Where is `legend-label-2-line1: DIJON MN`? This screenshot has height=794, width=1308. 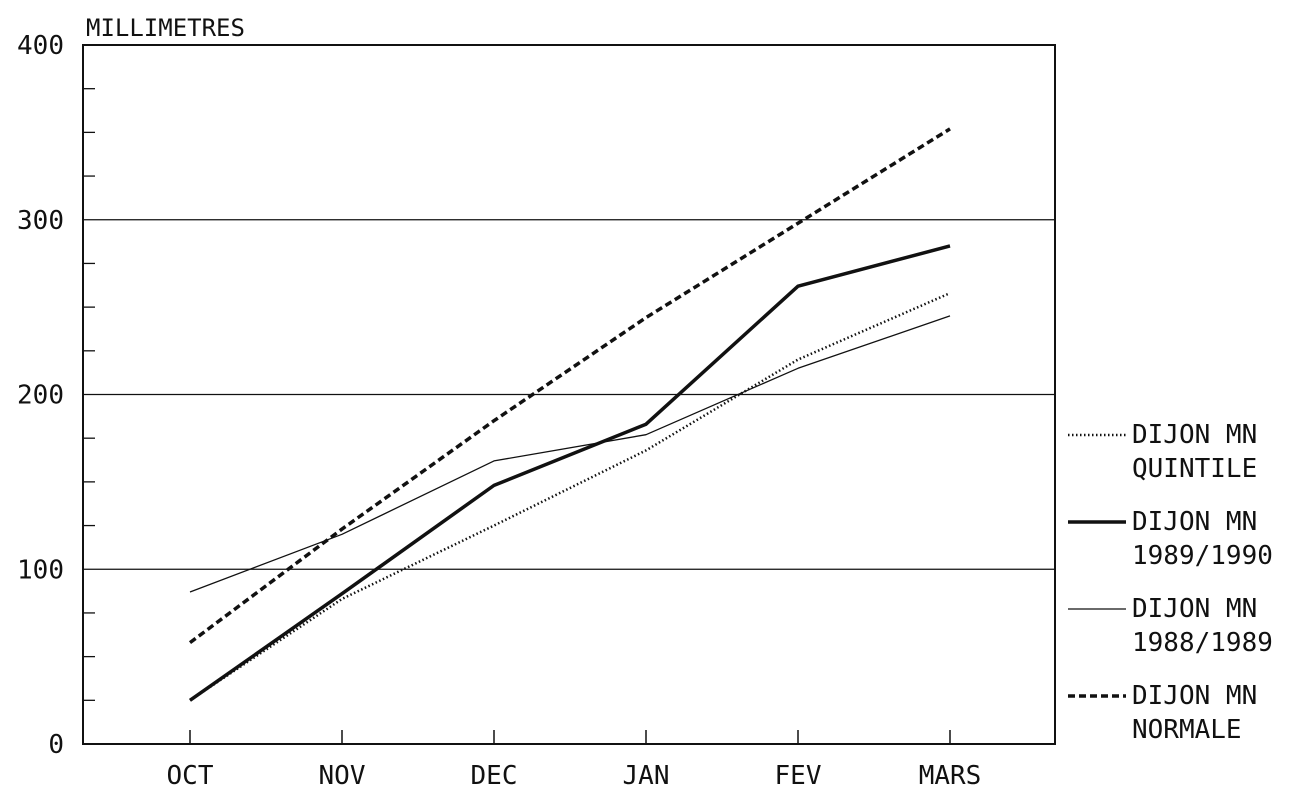 legend-label-2-line1: DIJON MN is located at coordinates (1194, 522).